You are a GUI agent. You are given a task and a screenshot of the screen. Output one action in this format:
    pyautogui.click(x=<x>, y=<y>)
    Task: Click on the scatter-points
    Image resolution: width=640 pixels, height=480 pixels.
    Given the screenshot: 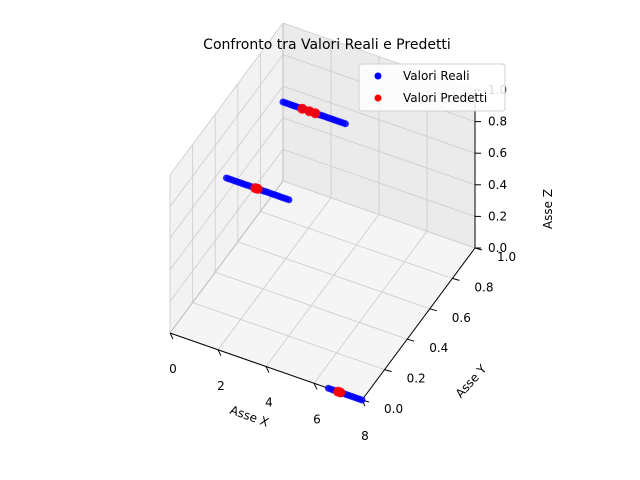 What is the action you would take?
    pyautogui.click(x=294, y=251)
    